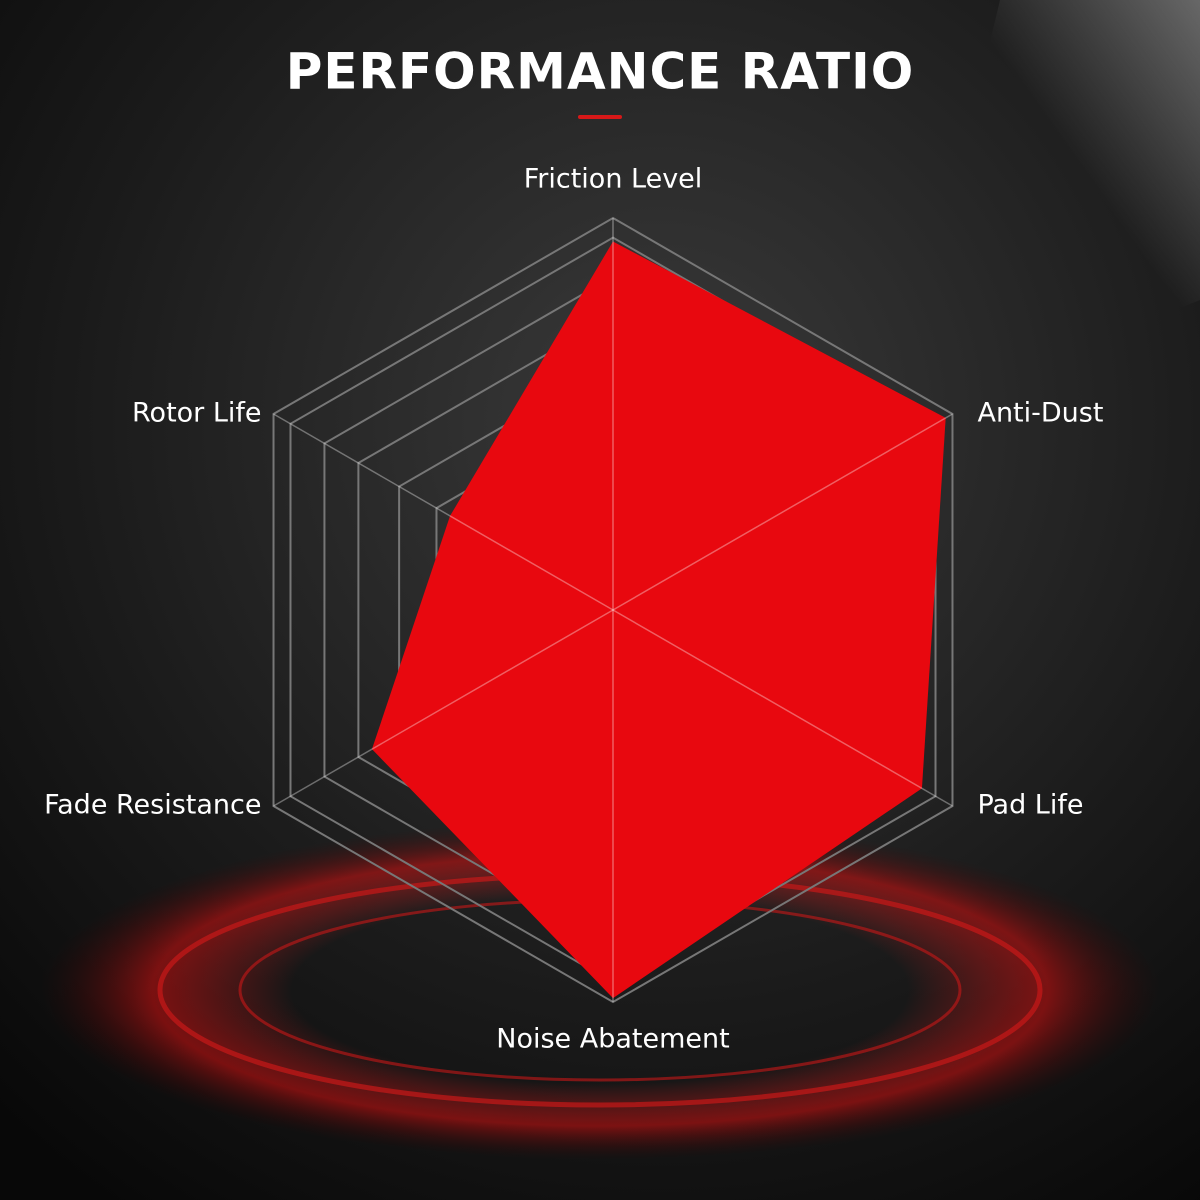 The width and height of the screenshot is (1200, 1200). Describe the element at coordinates (600, 72) in the screenshot. I see `chart-title: PERFORMANCE RATIO` at that location.